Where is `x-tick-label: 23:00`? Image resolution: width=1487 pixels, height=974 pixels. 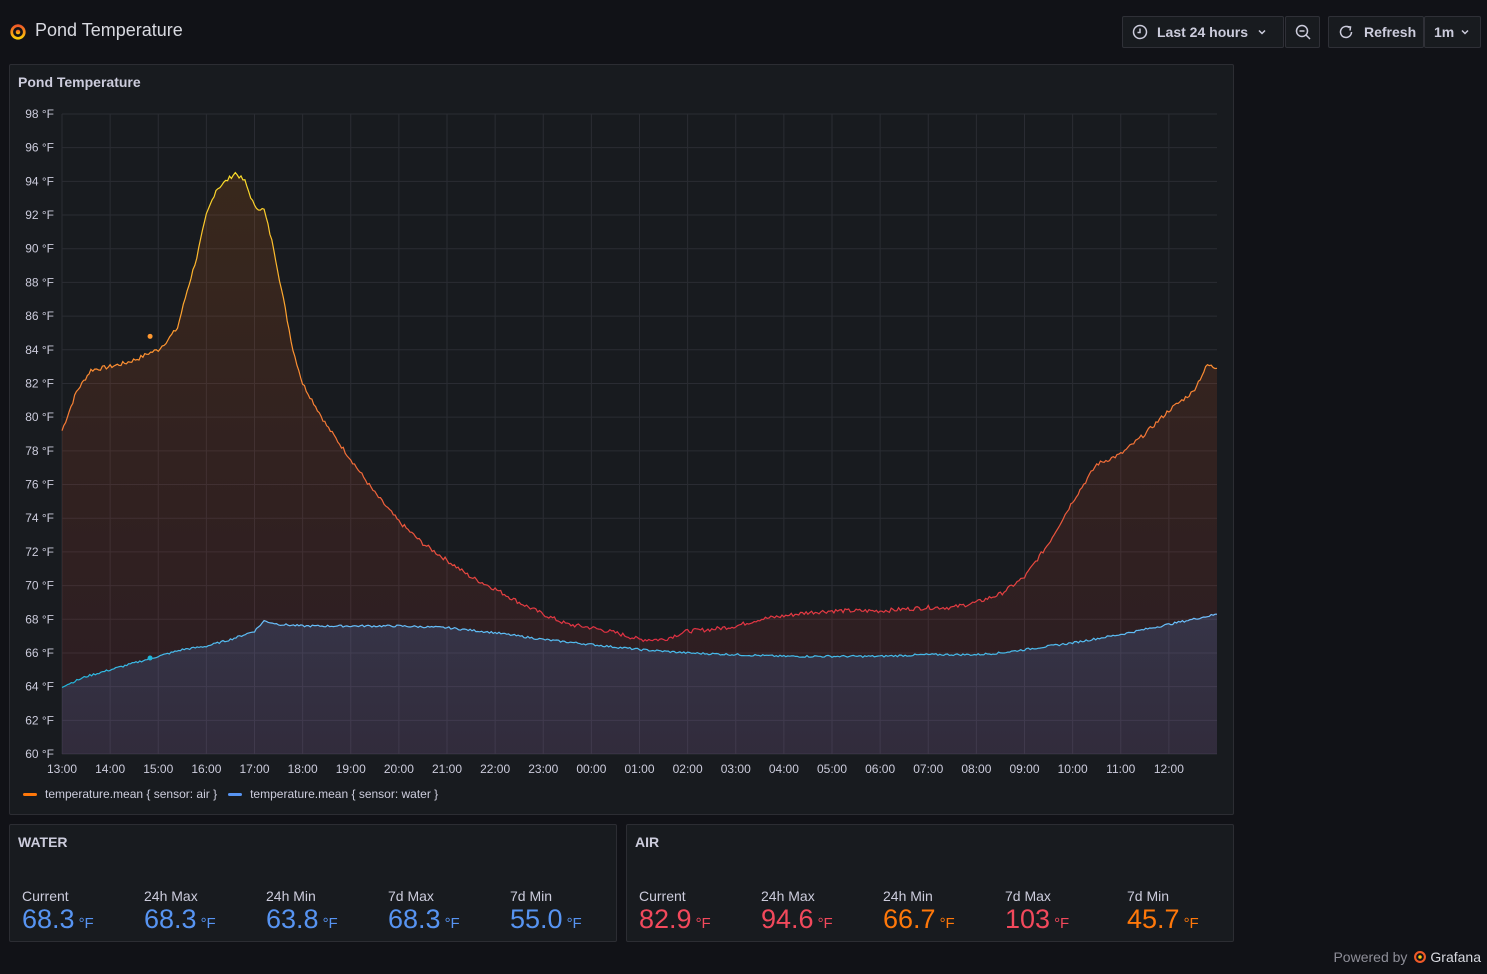
x-tick-label: 23:00 is located at coordinates (543, 769).